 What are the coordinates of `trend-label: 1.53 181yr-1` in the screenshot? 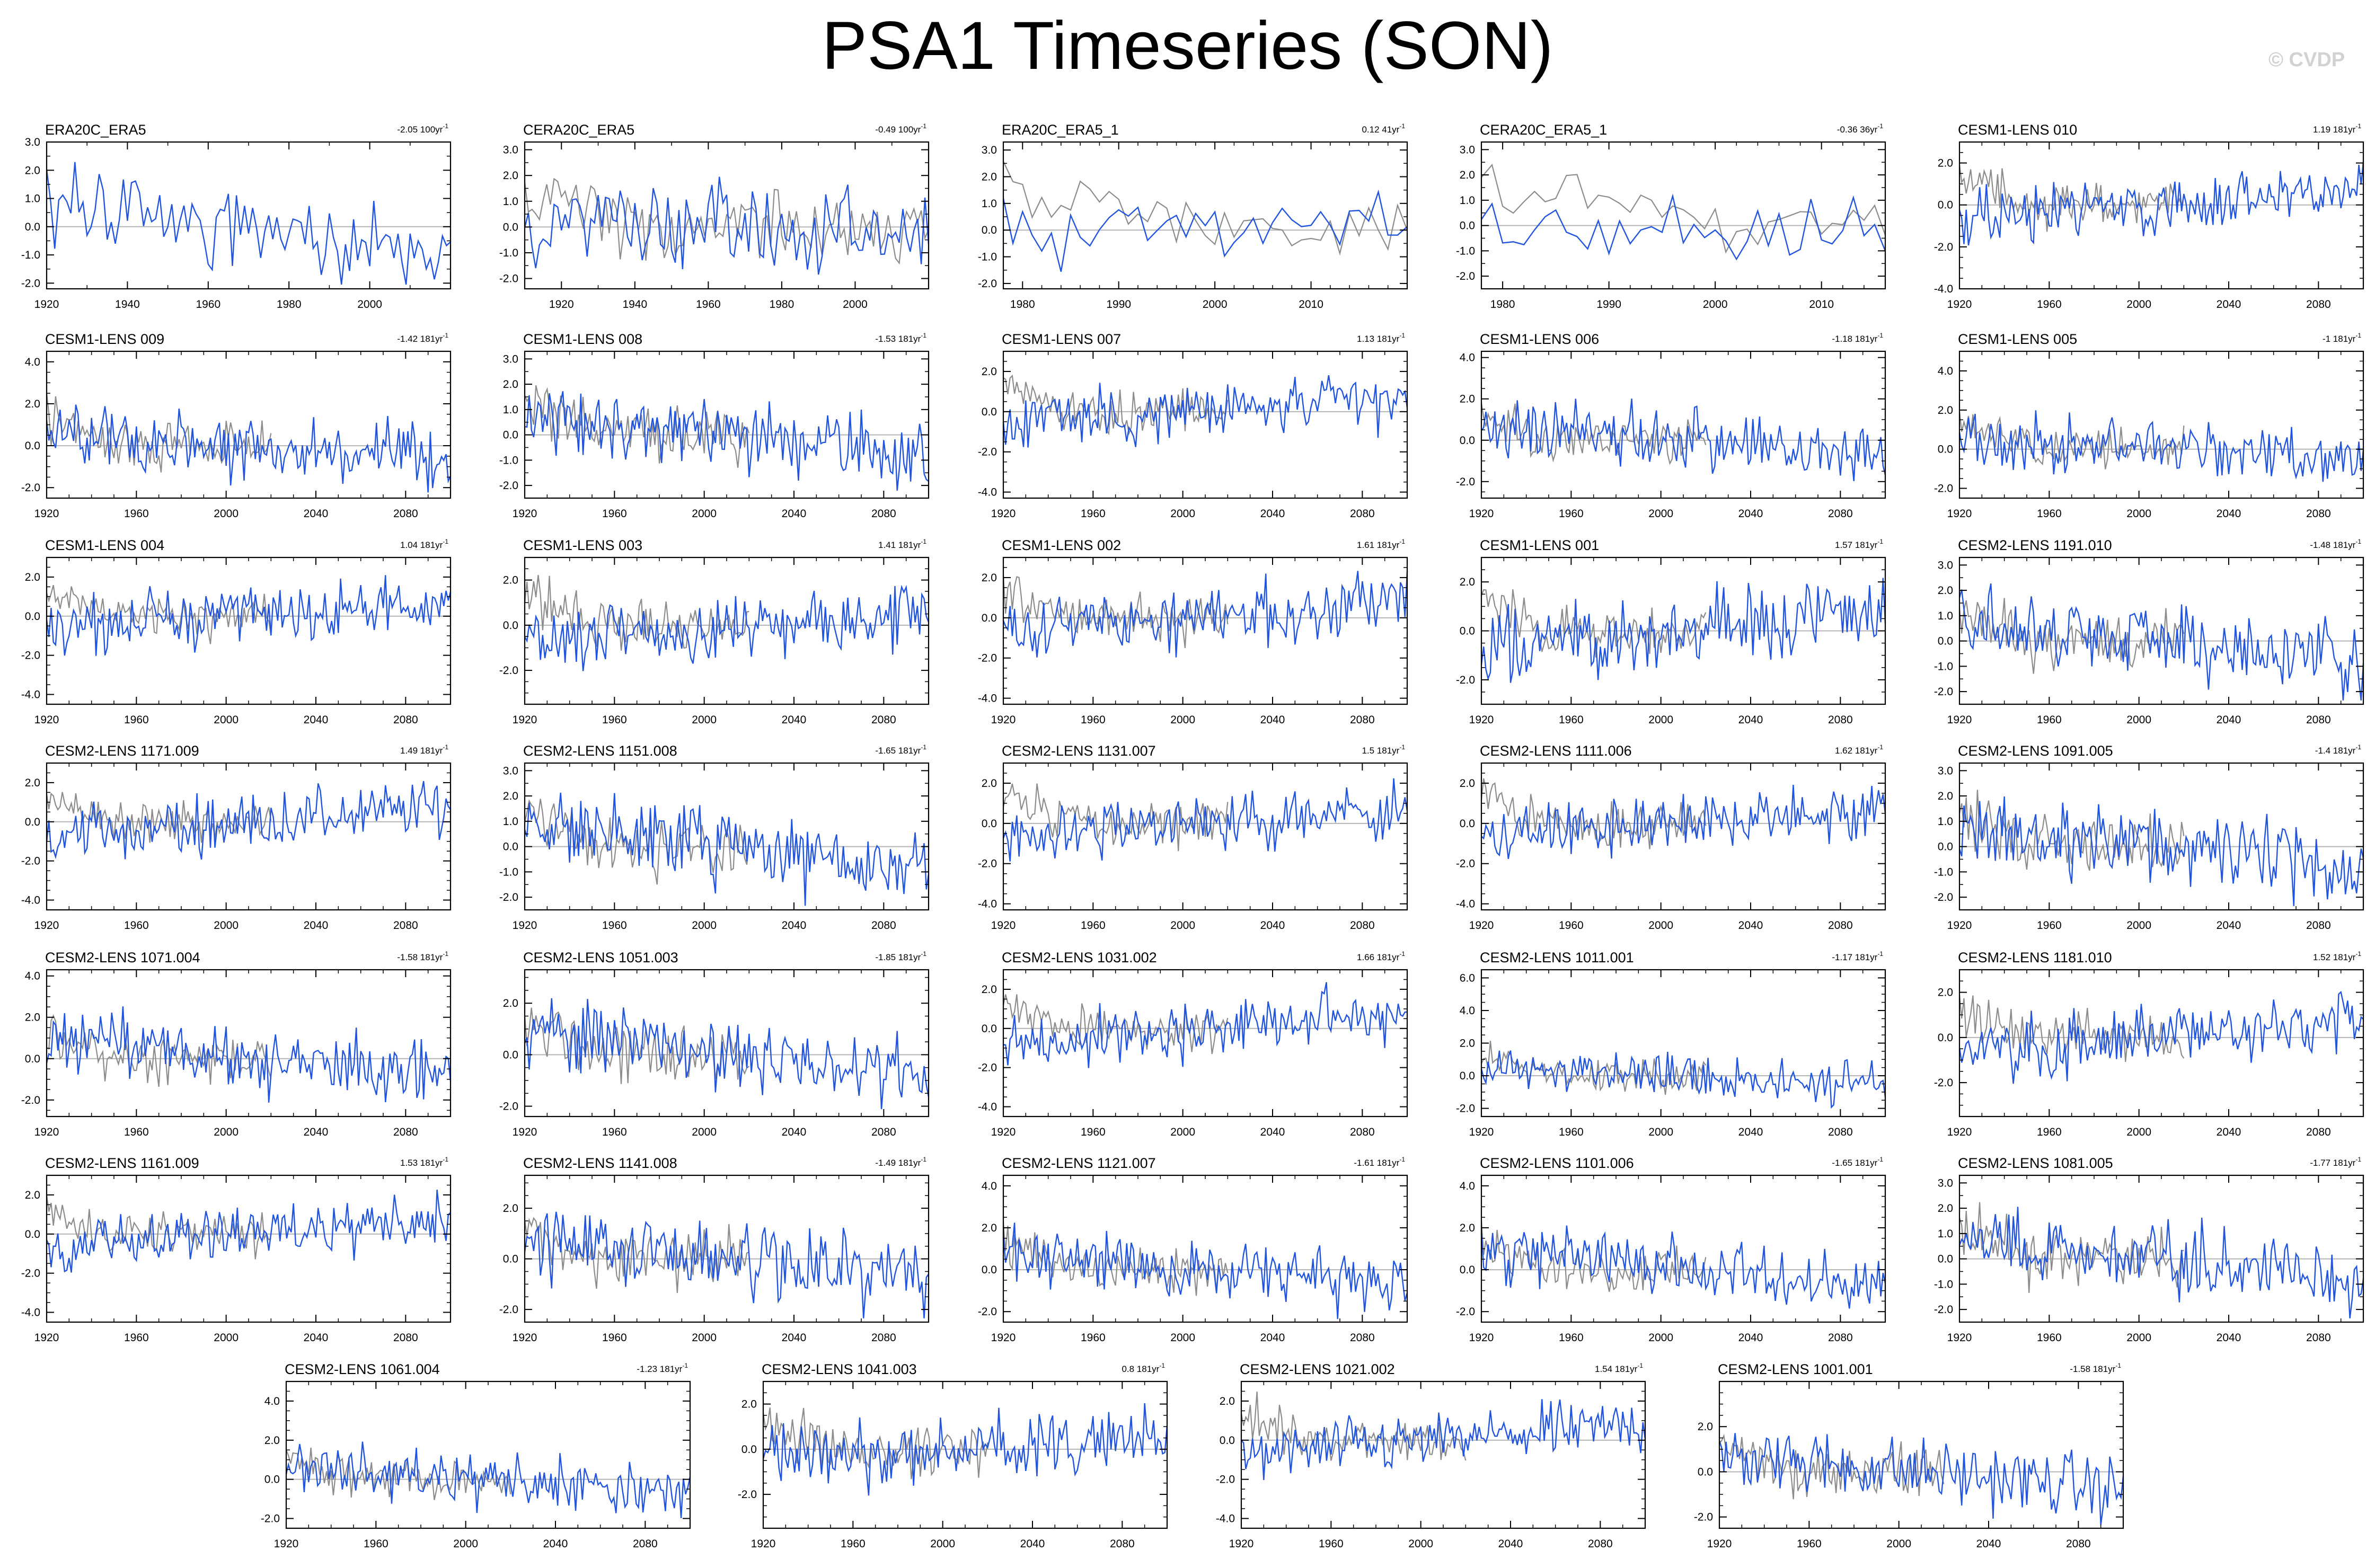 It's located at (424, 1162).